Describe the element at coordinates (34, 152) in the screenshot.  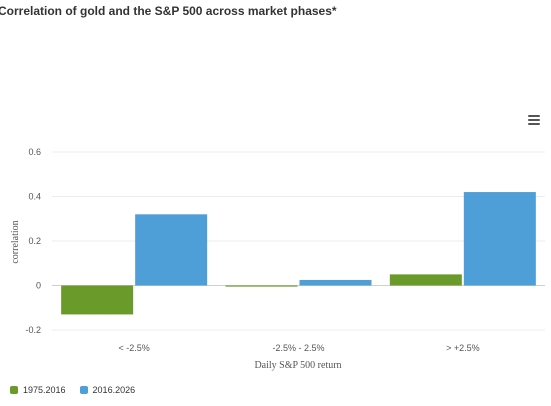
I see `y-tick-label: 0.6` at that location.